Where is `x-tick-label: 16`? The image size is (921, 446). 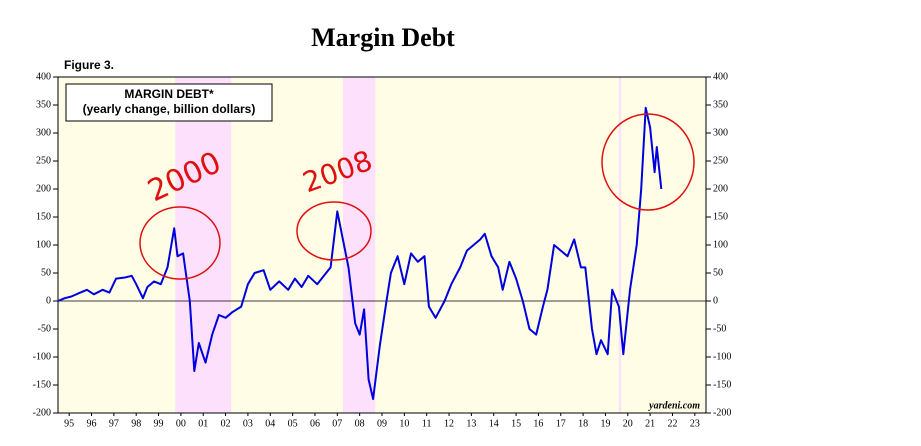
x-tick-label: 16 is located at coordinates (538, 423).